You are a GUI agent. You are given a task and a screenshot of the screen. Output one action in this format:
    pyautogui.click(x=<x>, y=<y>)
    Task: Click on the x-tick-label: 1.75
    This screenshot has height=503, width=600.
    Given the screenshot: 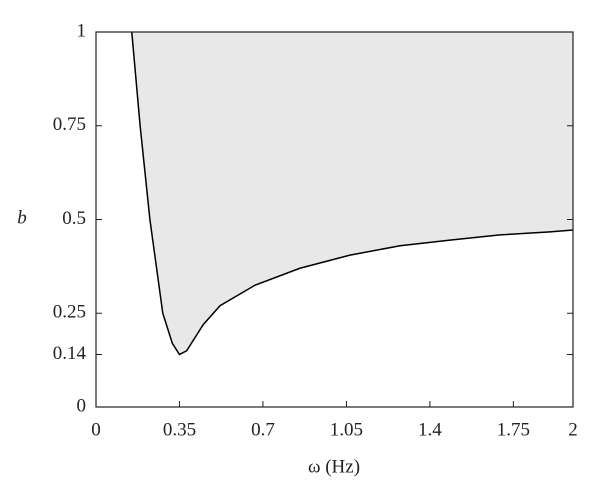 What is the action you would take?
    pyautogui.click(x=513, y=429)
    